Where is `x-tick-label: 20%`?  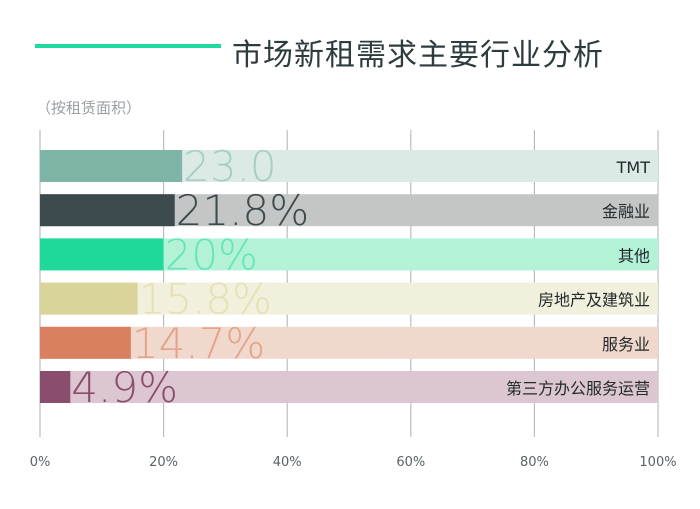 x-tick-label: 20% is located at coordinates (163, 462).